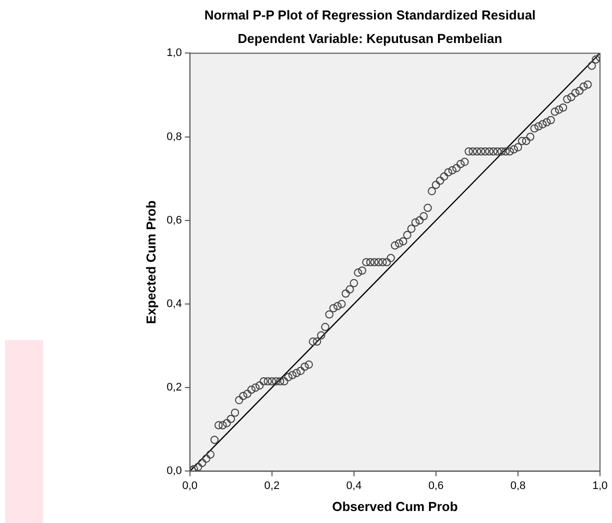 The width and height of the screenshot is (612, 523). I want to click on x-tick-label: 0,2, so click(272, 486).